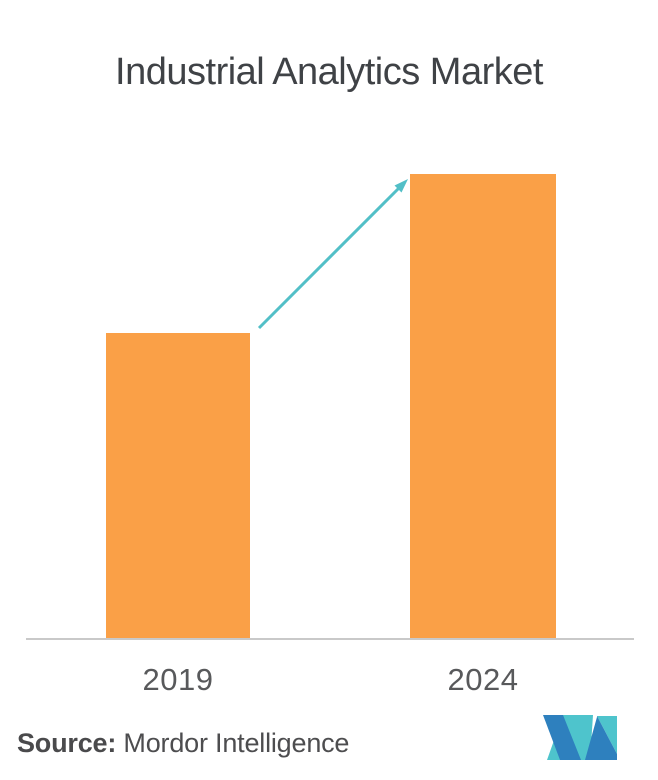  I want to click on bar-2024, so click(483, 406).